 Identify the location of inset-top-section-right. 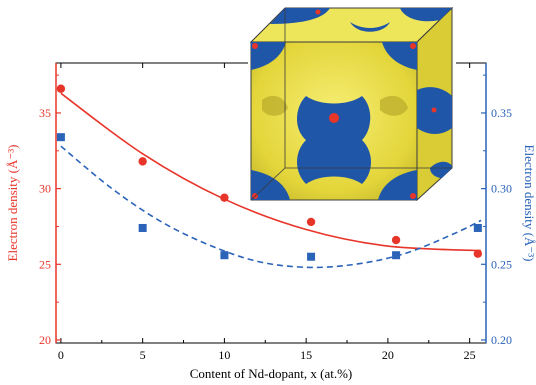
(426, 15).